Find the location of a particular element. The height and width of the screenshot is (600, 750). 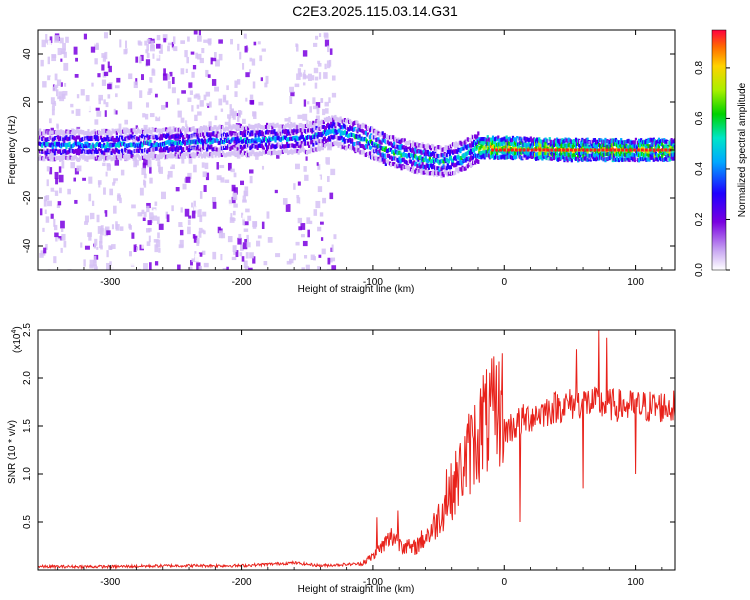

figure-title: C2E3.2025.115.03.14.G31 is located at coordinates (375, 11).